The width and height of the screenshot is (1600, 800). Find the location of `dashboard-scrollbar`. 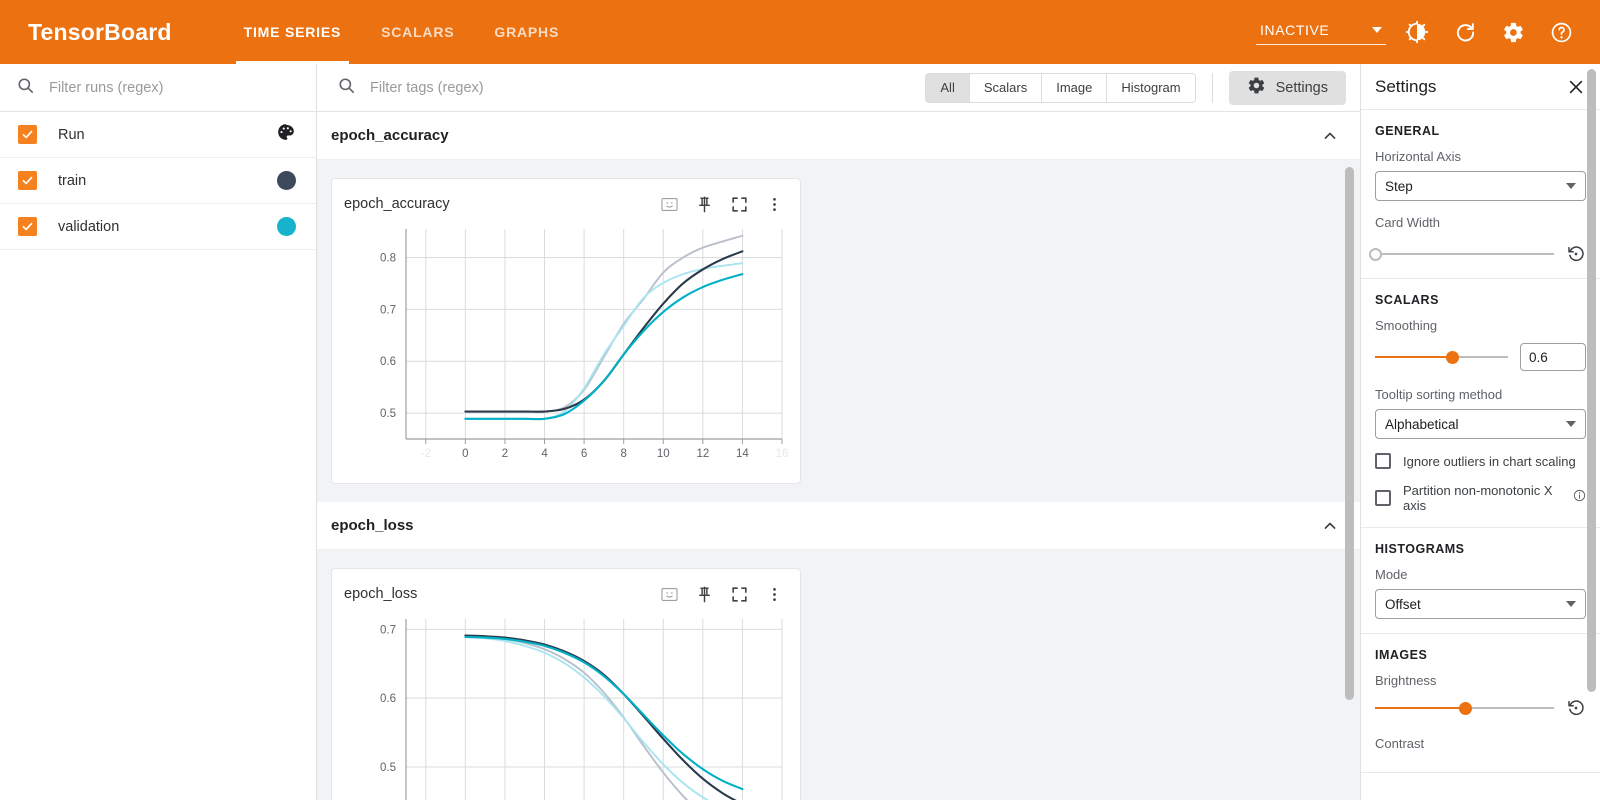

dashboard-scrollbar is located at coordinates (1349, 433).